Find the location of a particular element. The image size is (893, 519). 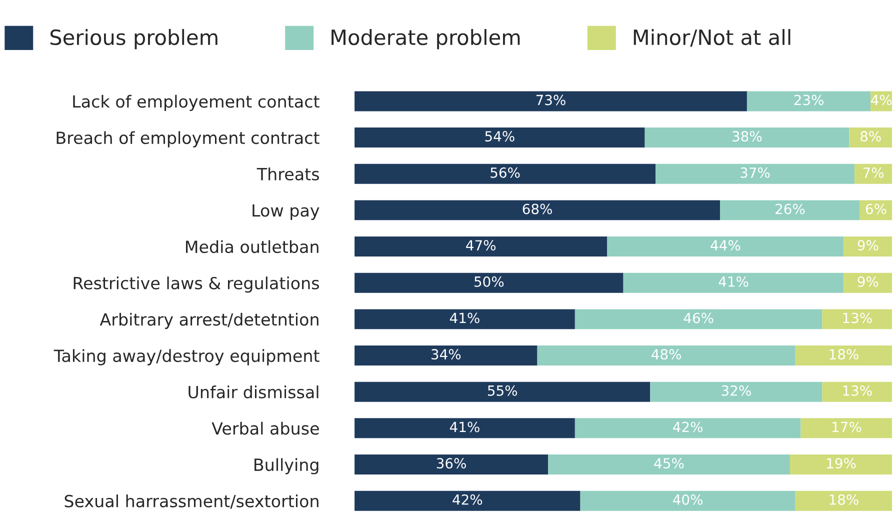

legend-label: Serious problem is located at coordinates (134, 39).